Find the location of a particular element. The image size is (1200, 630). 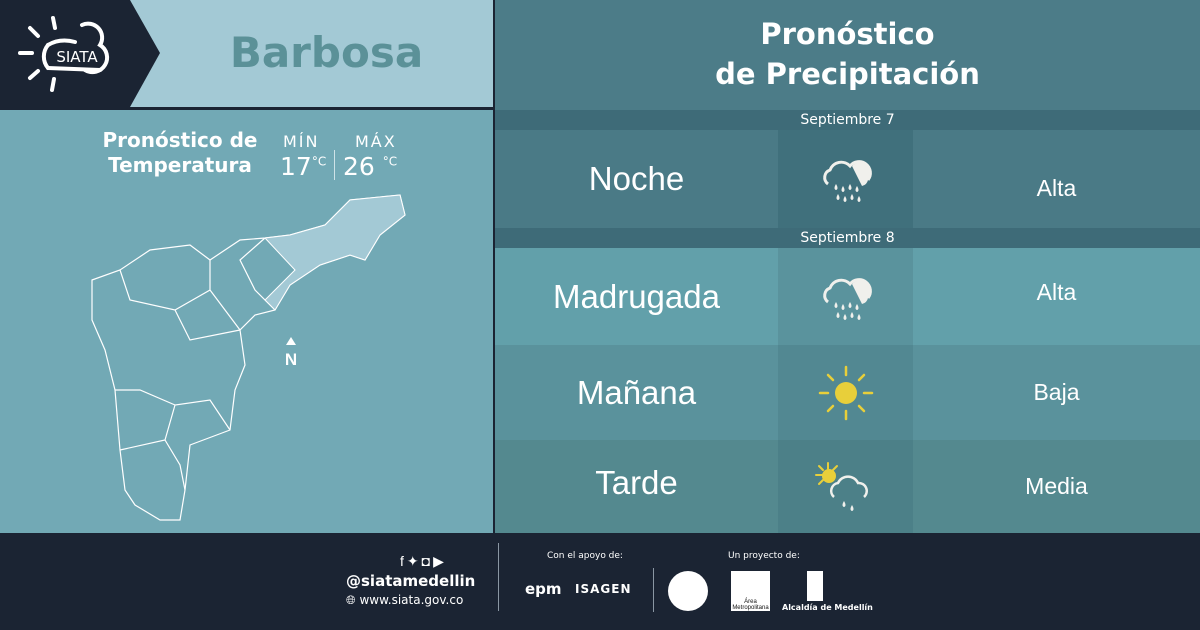

north-arrow-icon is located at coordinates (291, 341).